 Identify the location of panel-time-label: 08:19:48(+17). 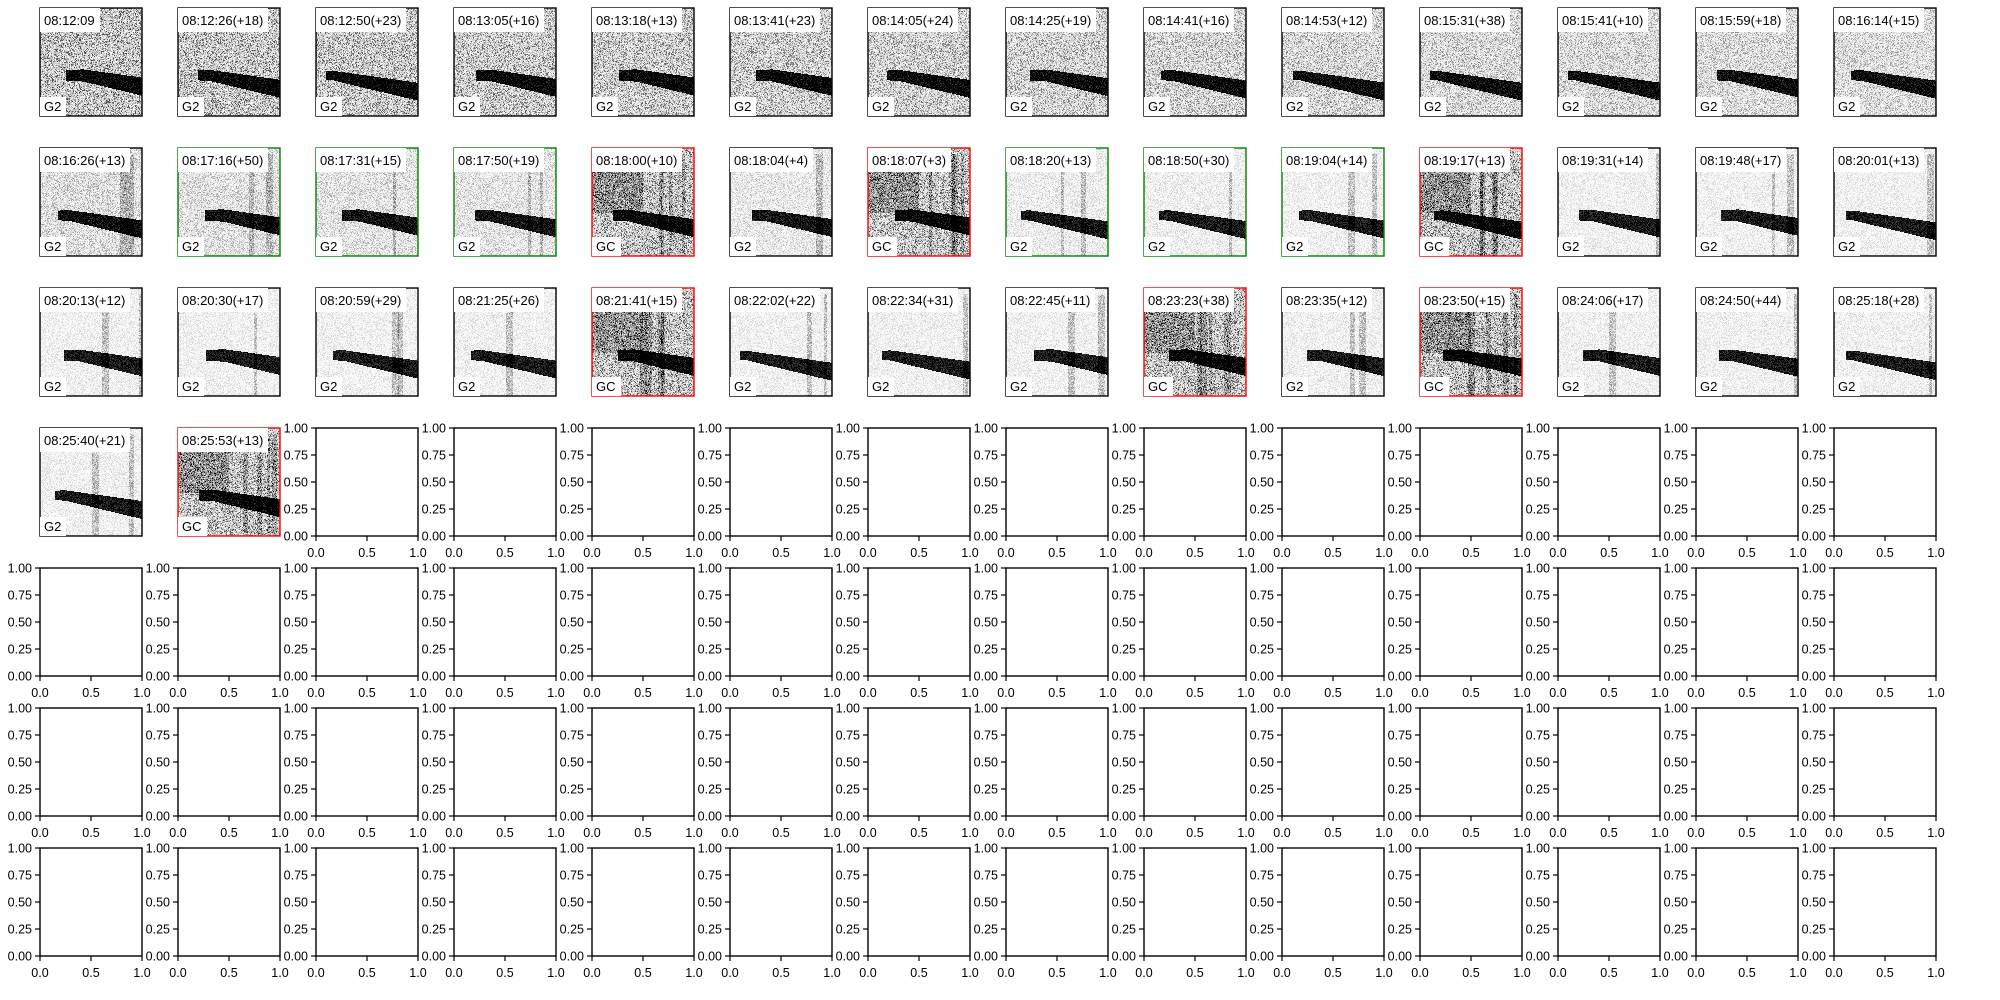
(1741, 160).